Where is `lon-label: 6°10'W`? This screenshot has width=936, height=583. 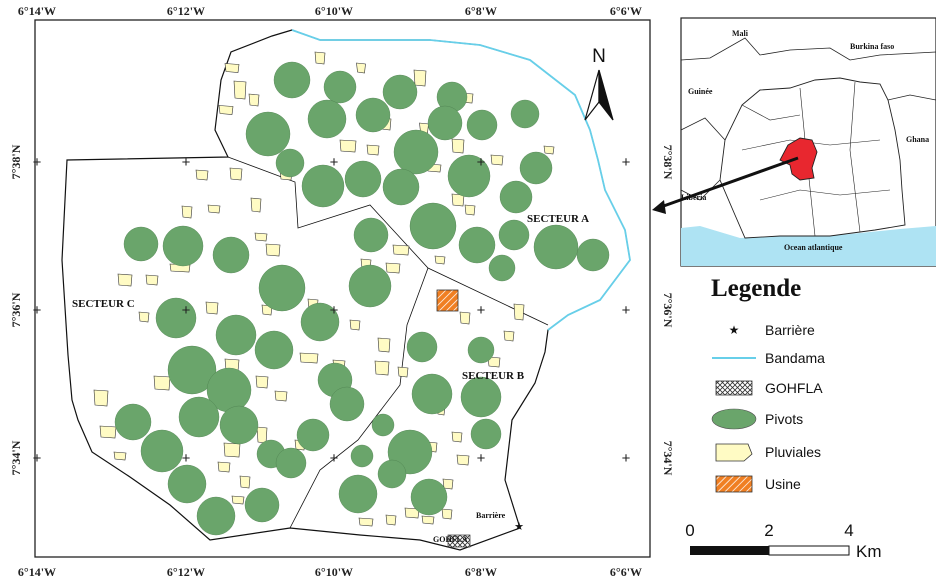
lon-label: 6°10'W is located at coordinates (334, 11).